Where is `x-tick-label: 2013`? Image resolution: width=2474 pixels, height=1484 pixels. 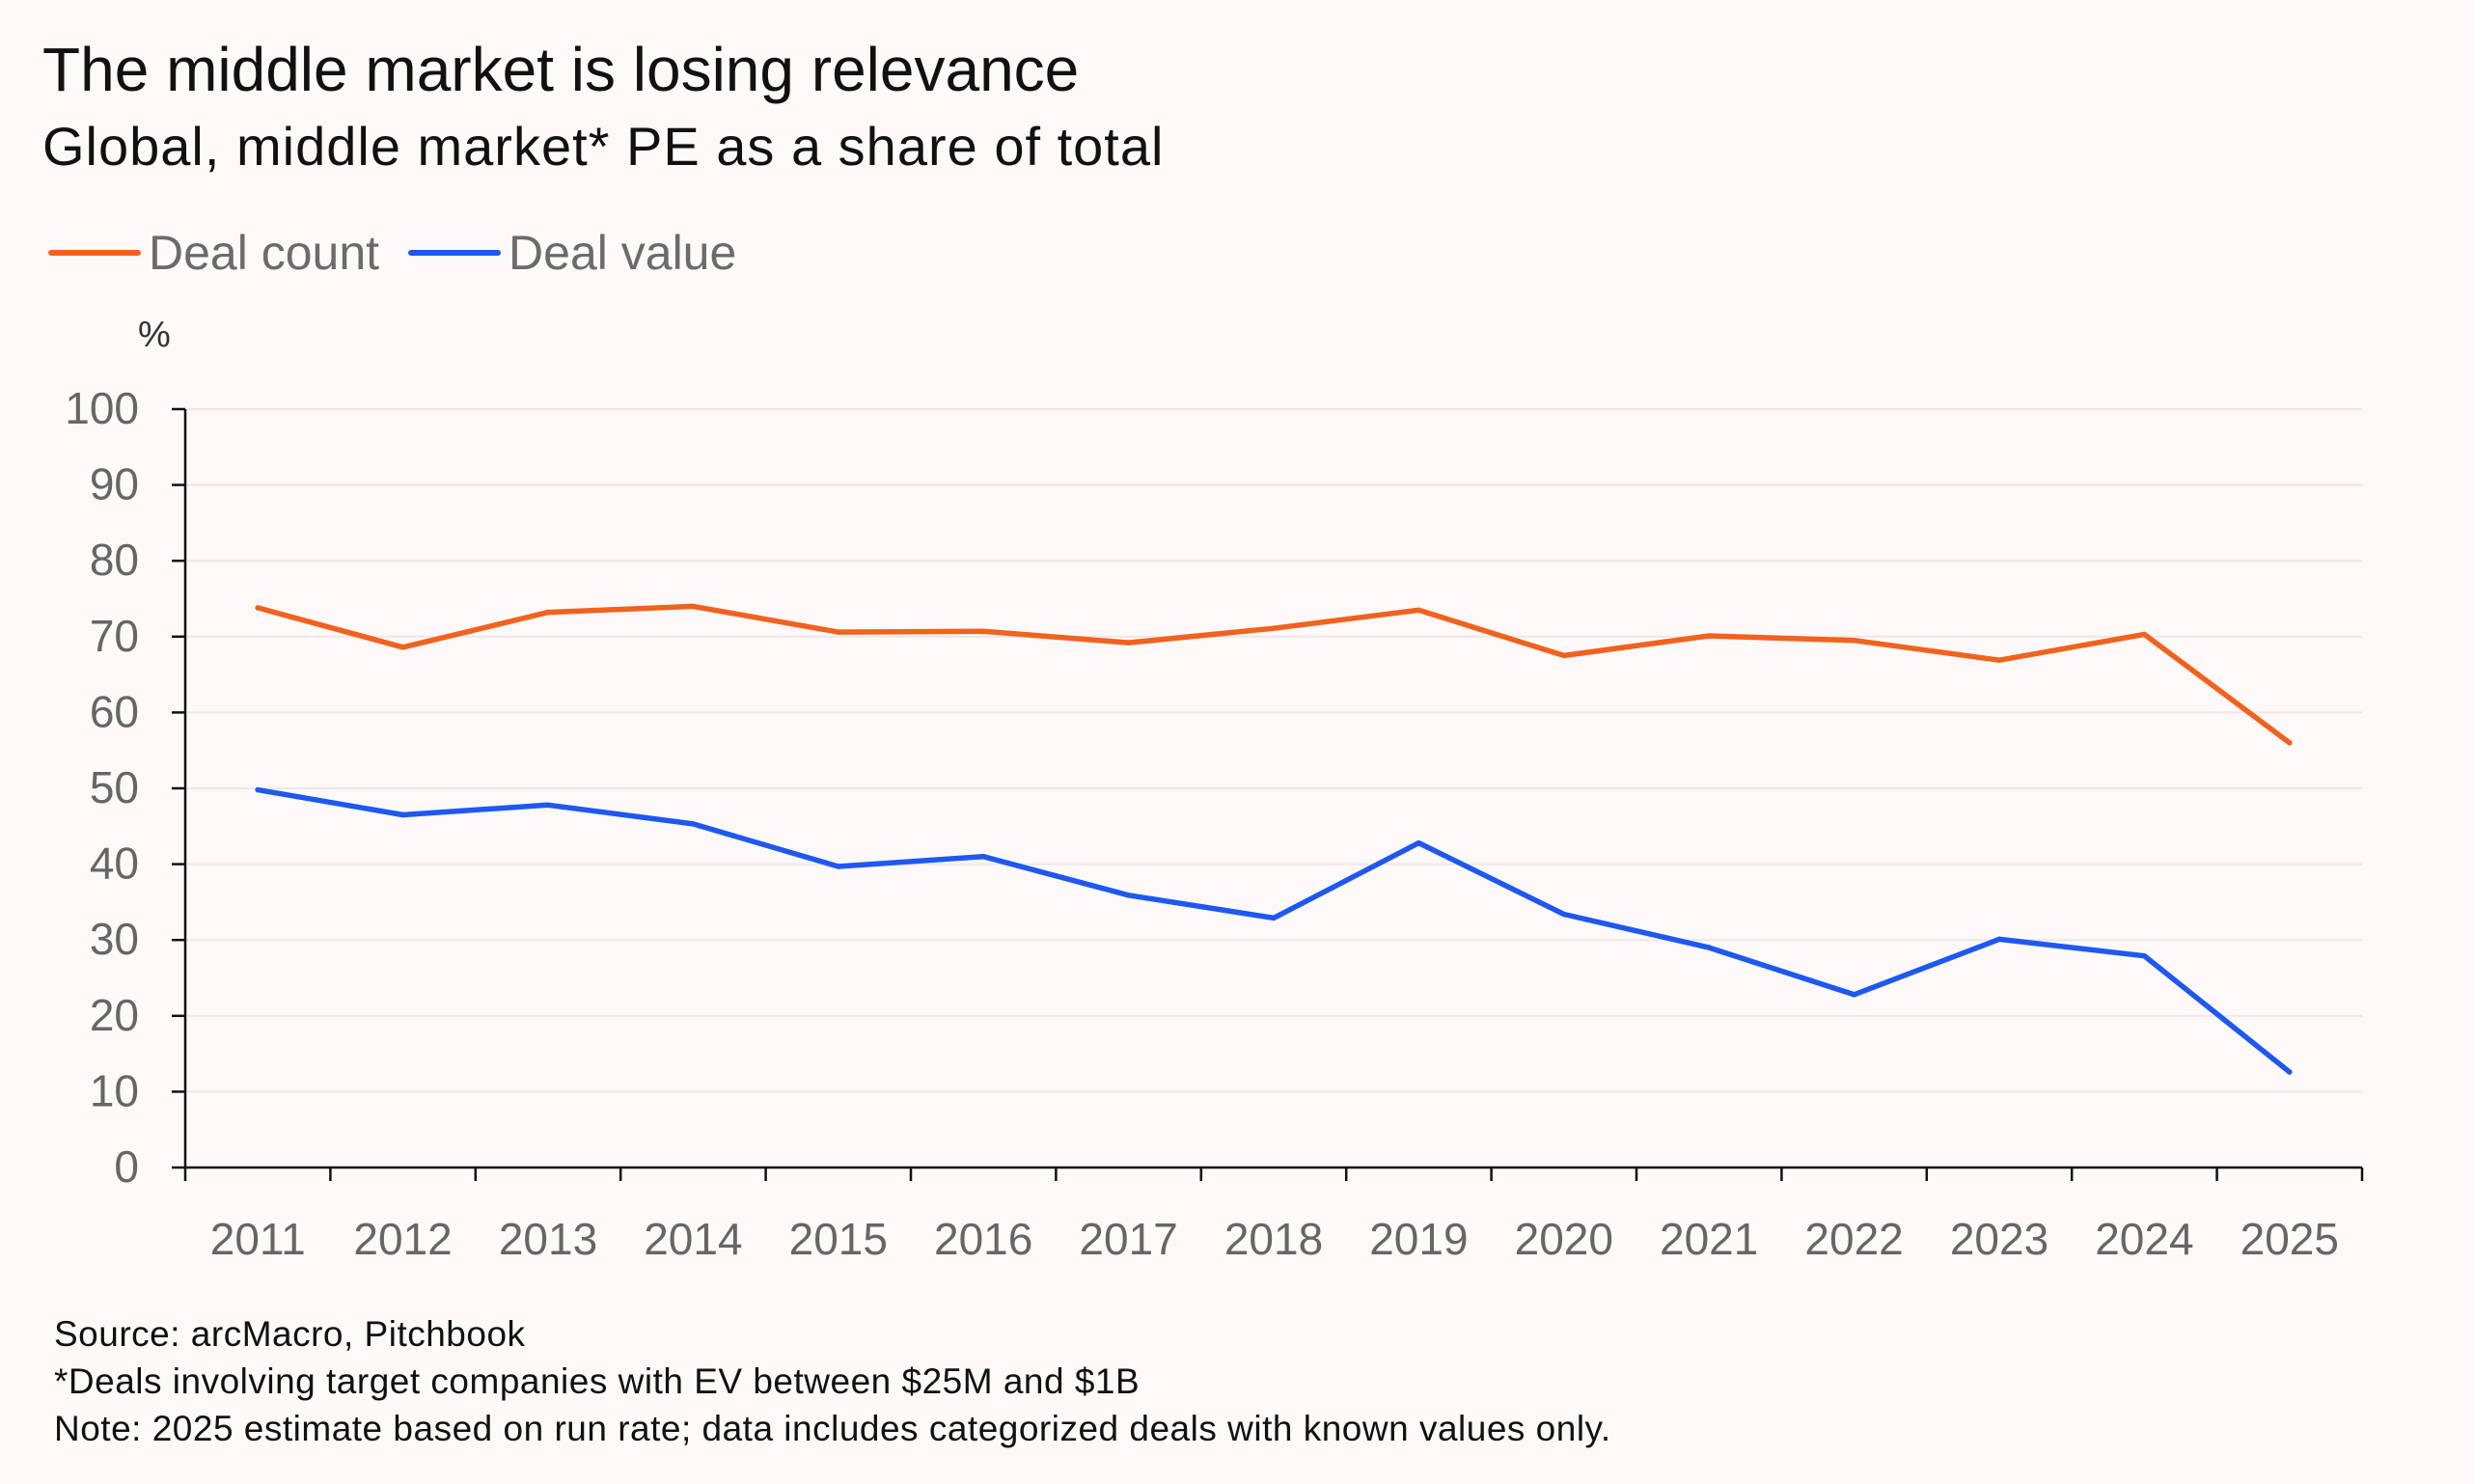
x-tick-label: 2013 is located at coordinates (548, 1239).